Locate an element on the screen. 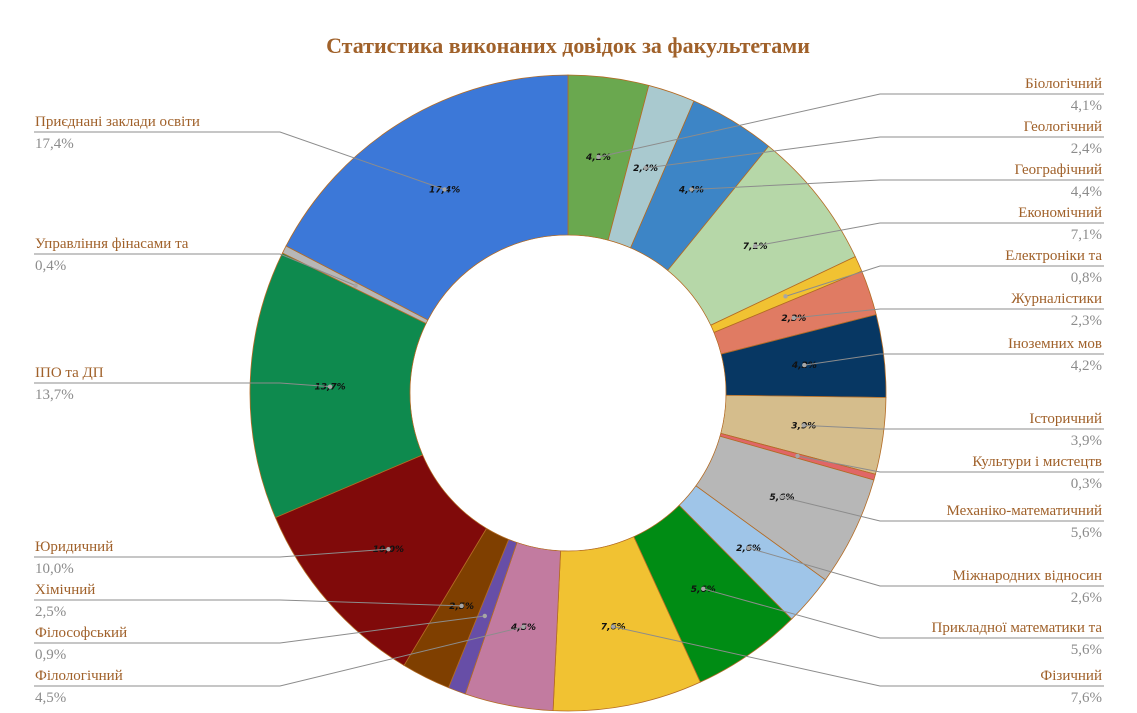  label-name-електроніки-та: Електроніки та is located at coordinates (1053, 256).